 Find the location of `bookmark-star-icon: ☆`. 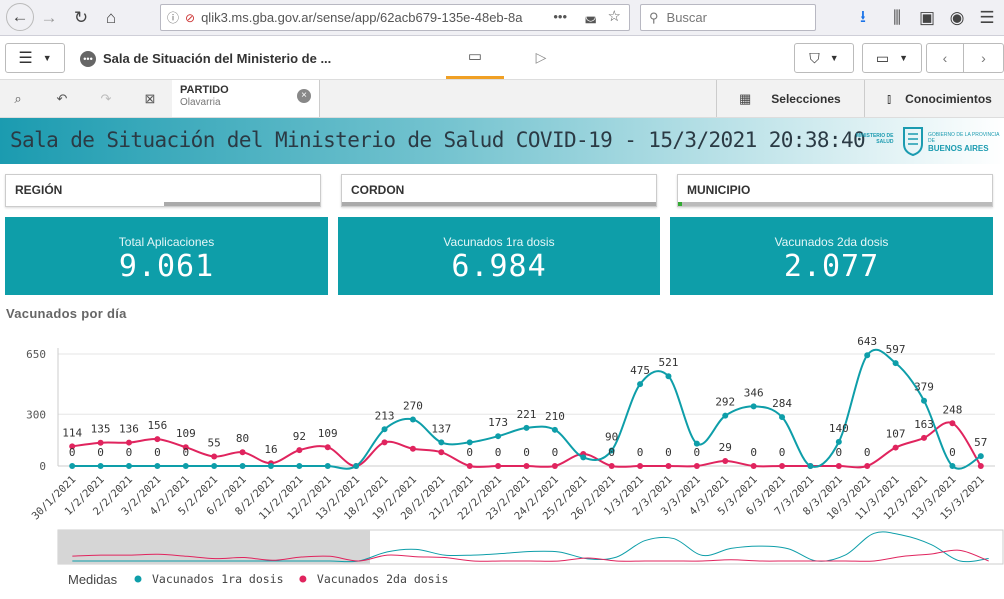

bookmark-star-icon: ☆ is located at coordinates (614, 16).